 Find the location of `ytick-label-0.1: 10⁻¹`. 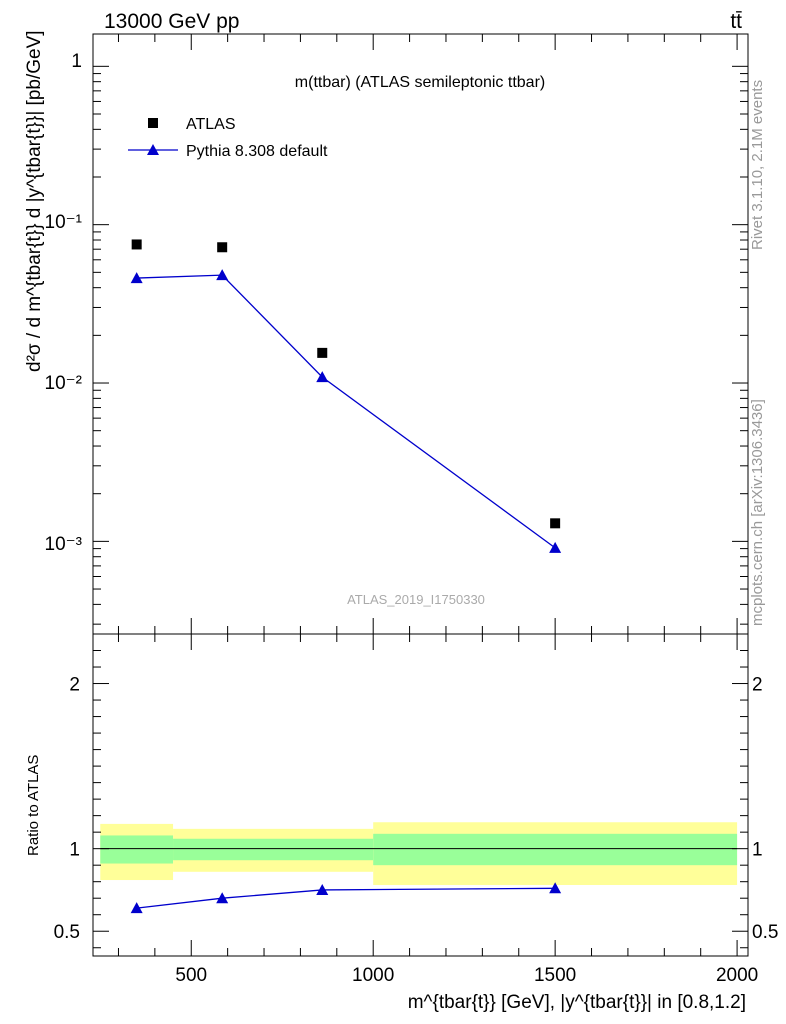

ytick-label-0.1: 10⁻¹ is located at coordinates (64, 222).